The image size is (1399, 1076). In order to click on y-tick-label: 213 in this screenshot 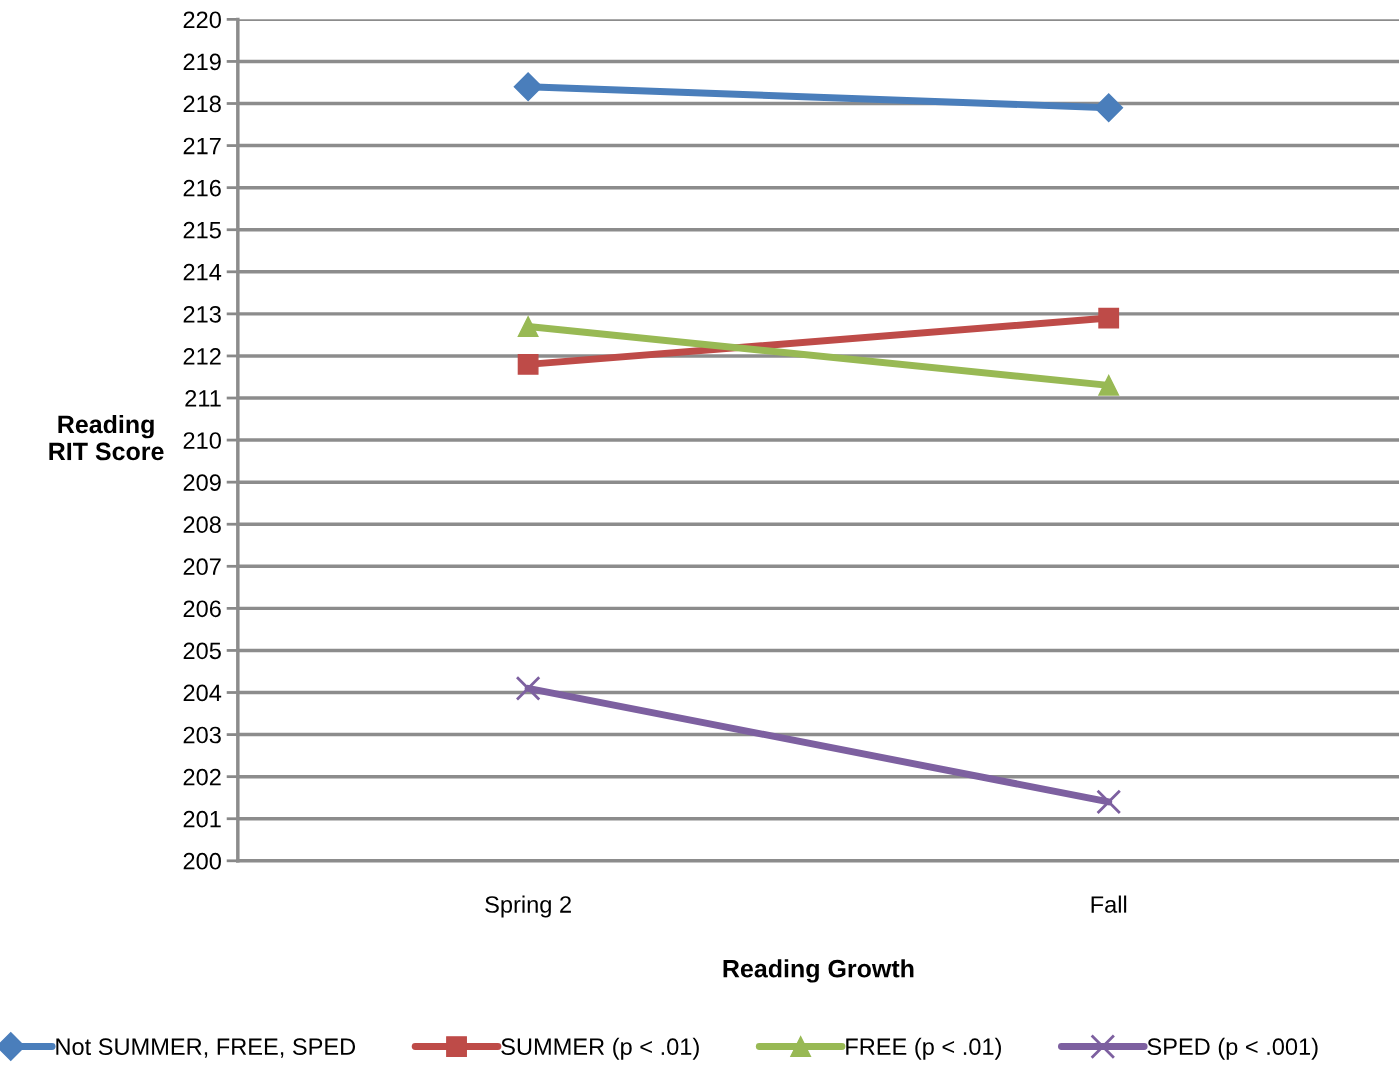, I will do `click(202, 314)`.